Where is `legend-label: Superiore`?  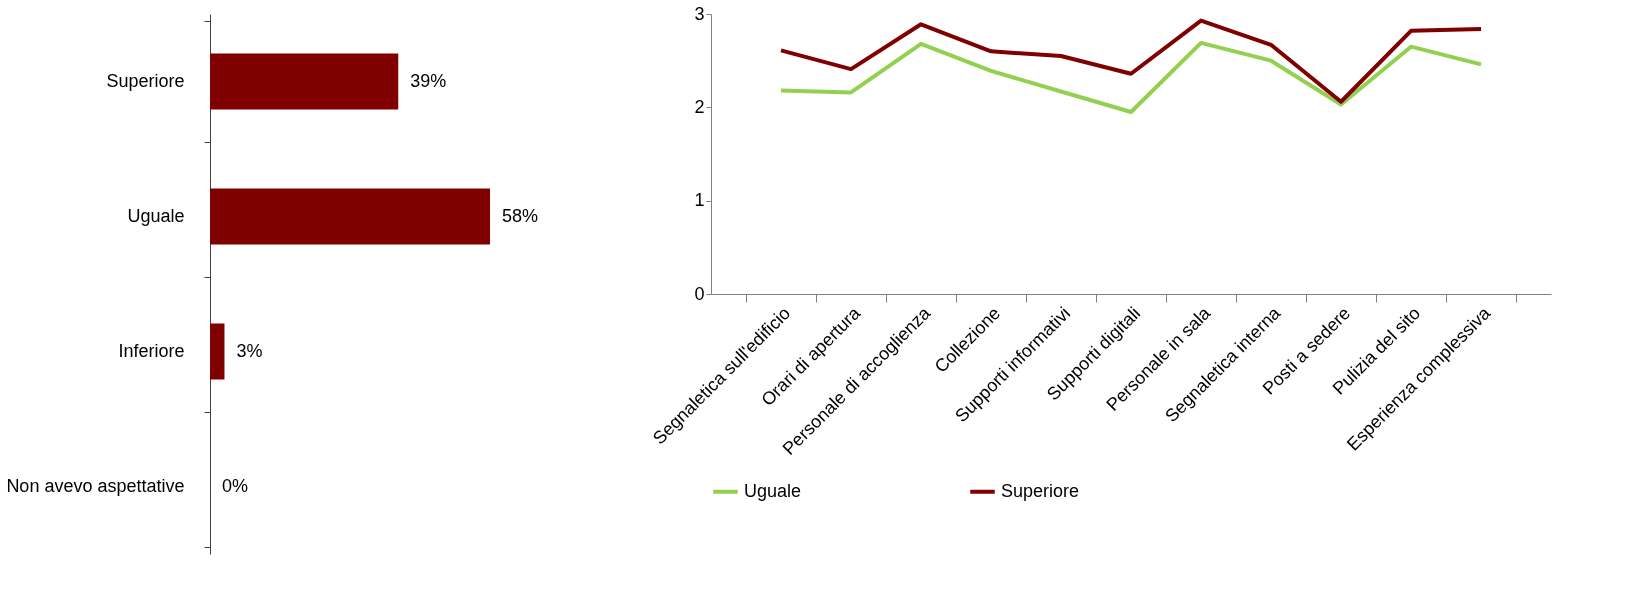
legend-label: Superiore is located at coordinates (1040, 490).